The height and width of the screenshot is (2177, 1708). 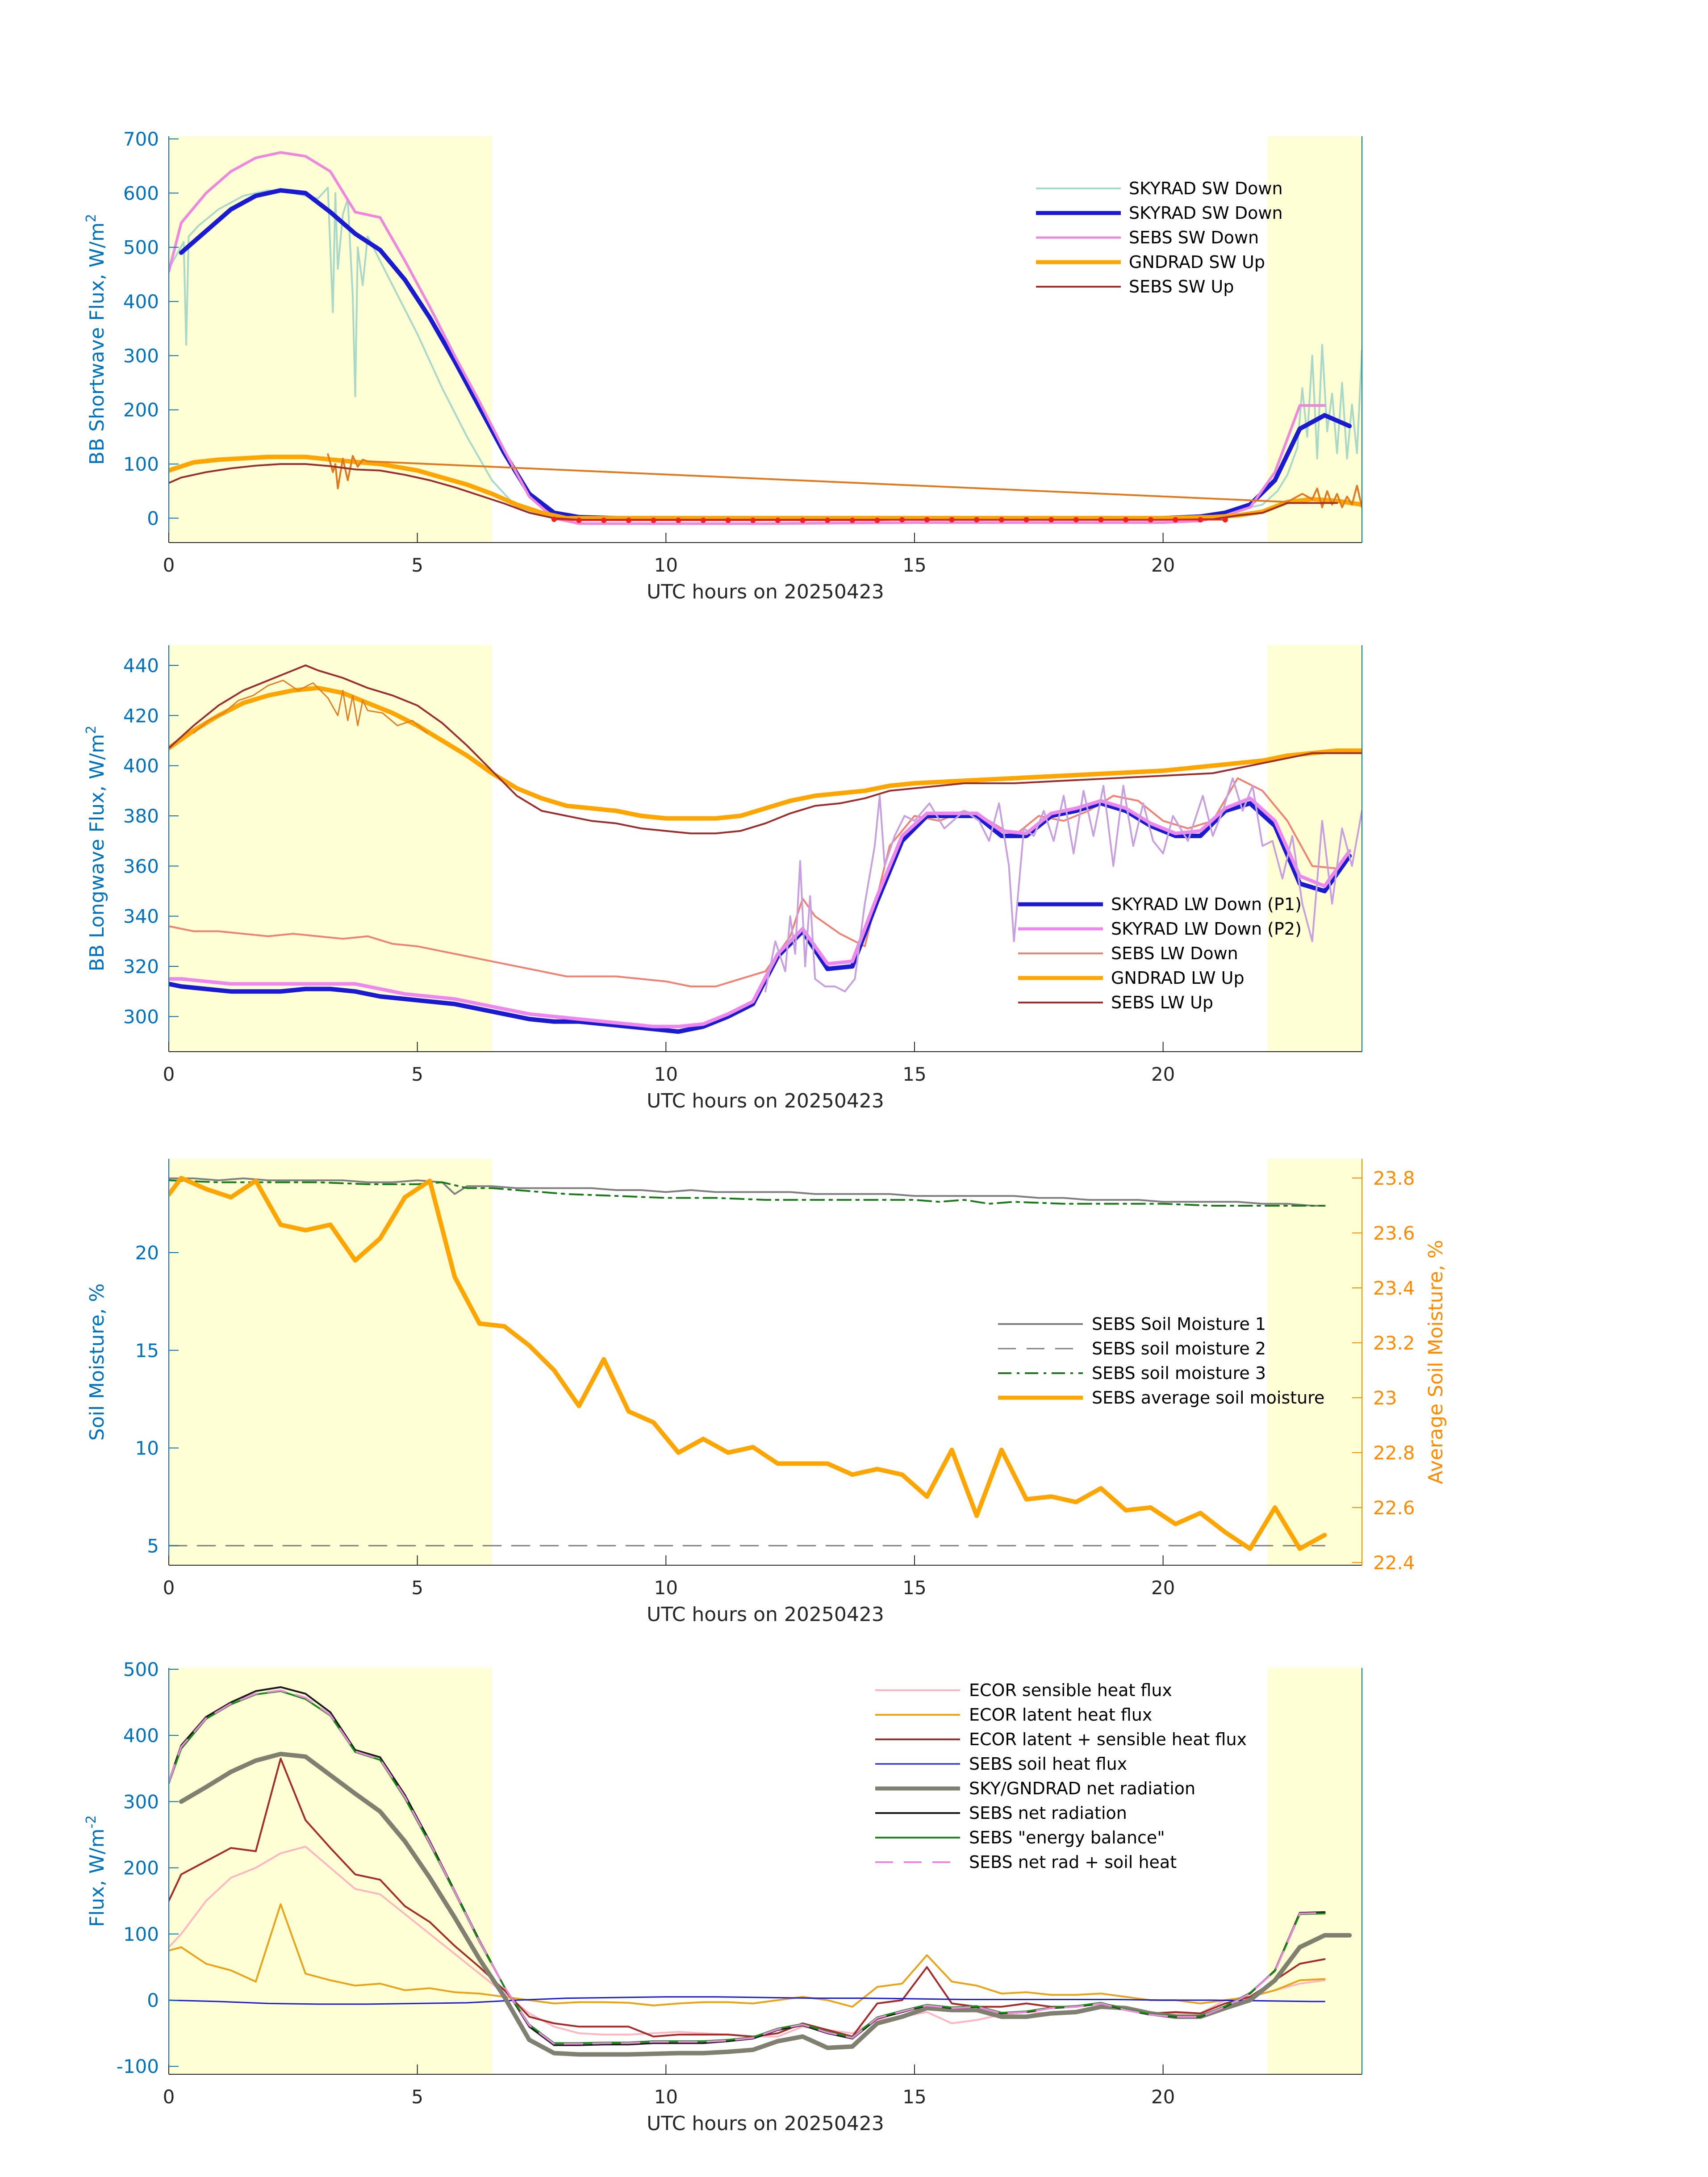 What do you see at coordinates (1082, 1788) in the screenshot?
I see `legend-label: SKY/GNDRAD net radiation` at bounding box center [1082, 1788].